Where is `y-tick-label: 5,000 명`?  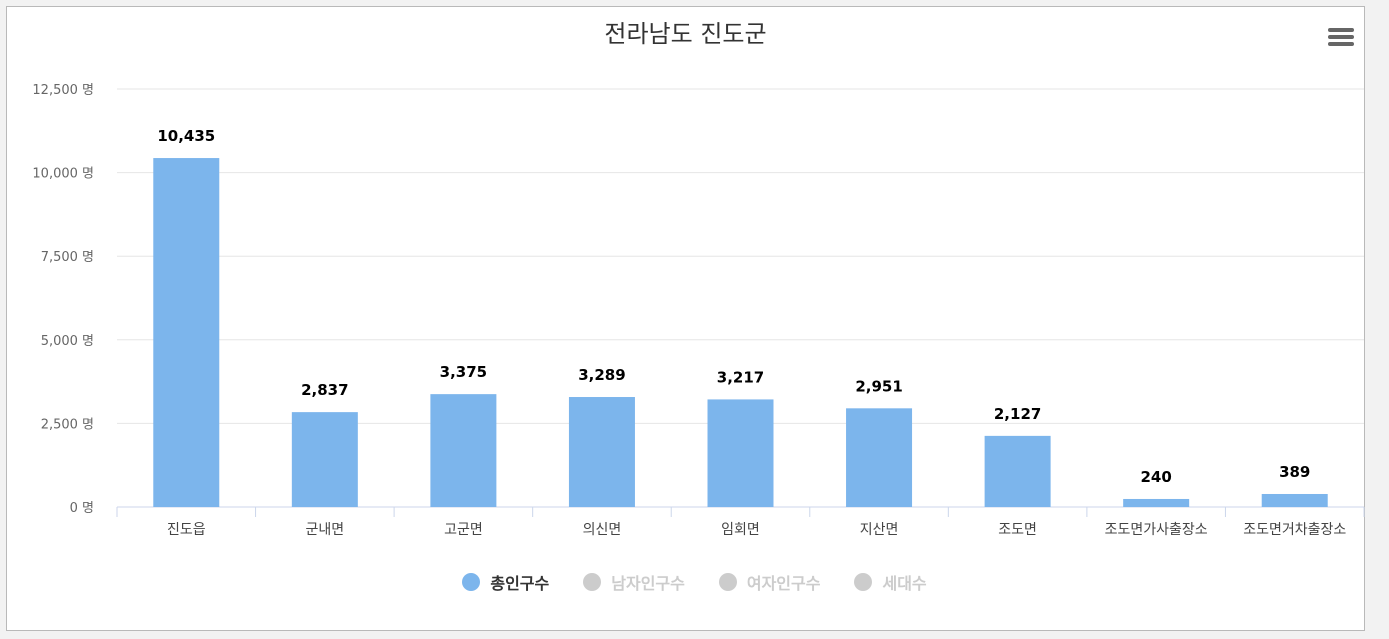 y-tick-label: 5,000 명 is located at coordinates (67, 341).